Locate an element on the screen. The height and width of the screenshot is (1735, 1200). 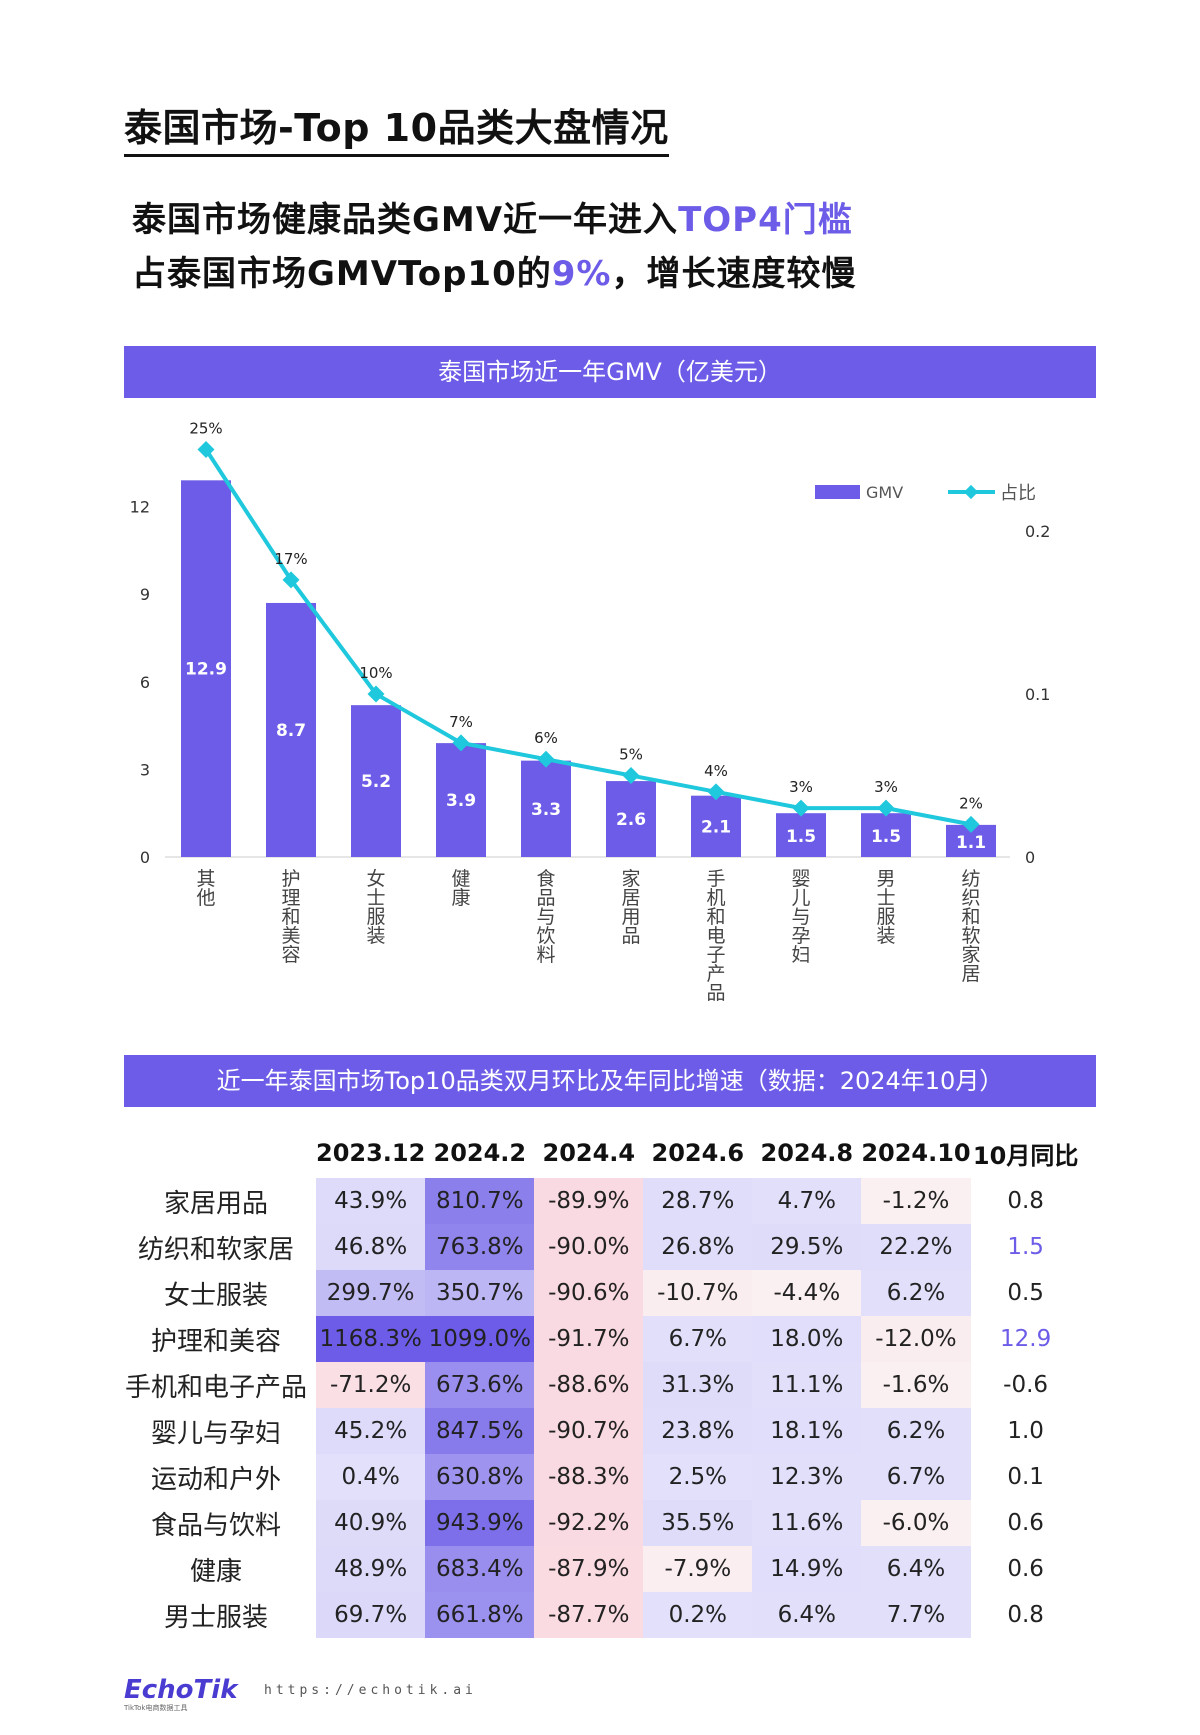
share-label: 3% is located at coordinates (886, 787).